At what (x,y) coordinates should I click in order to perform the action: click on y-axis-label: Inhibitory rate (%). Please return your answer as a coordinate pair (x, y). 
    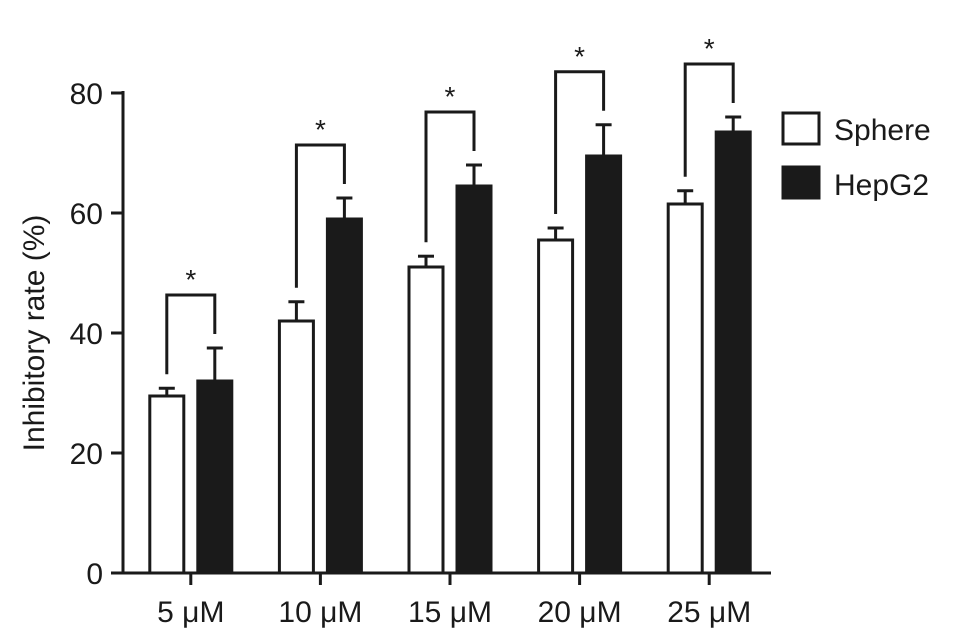
    Looking at the image, I should click on (34, 333).